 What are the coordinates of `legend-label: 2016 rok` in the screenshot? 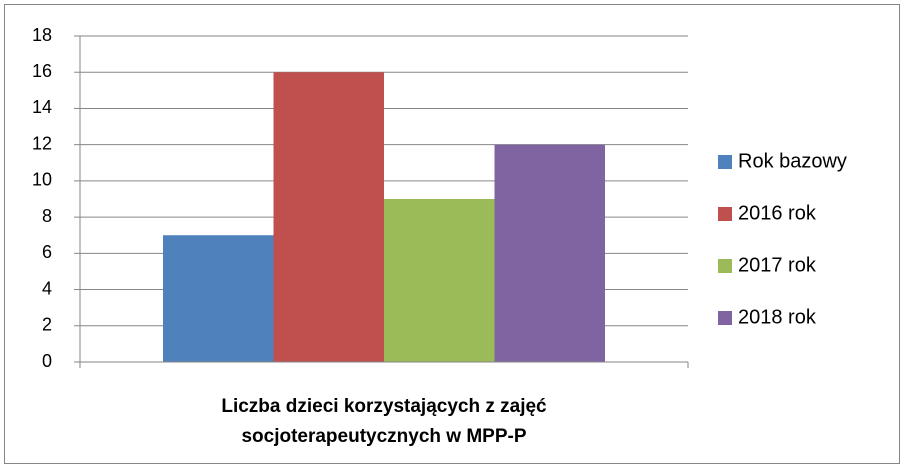 It's located at (777, 213).